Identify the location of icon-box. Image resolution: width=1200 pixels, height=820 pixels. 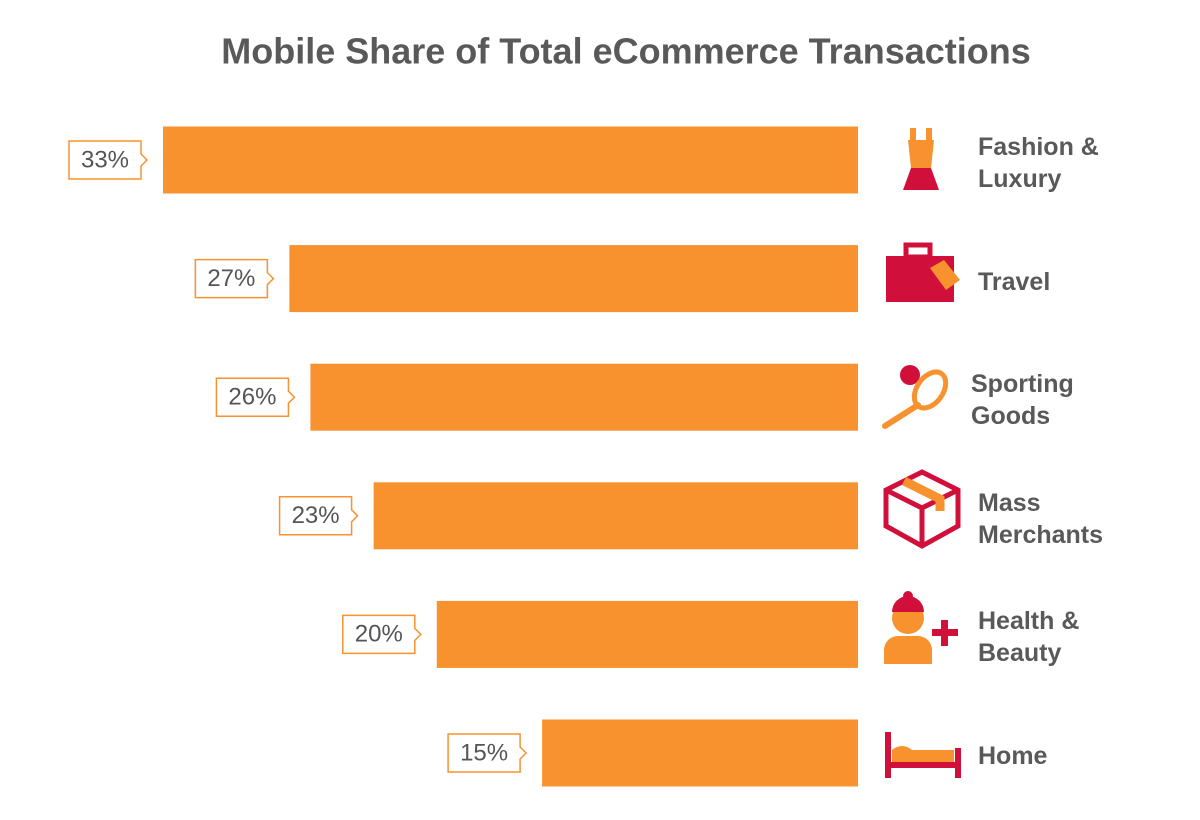
(922, 509).